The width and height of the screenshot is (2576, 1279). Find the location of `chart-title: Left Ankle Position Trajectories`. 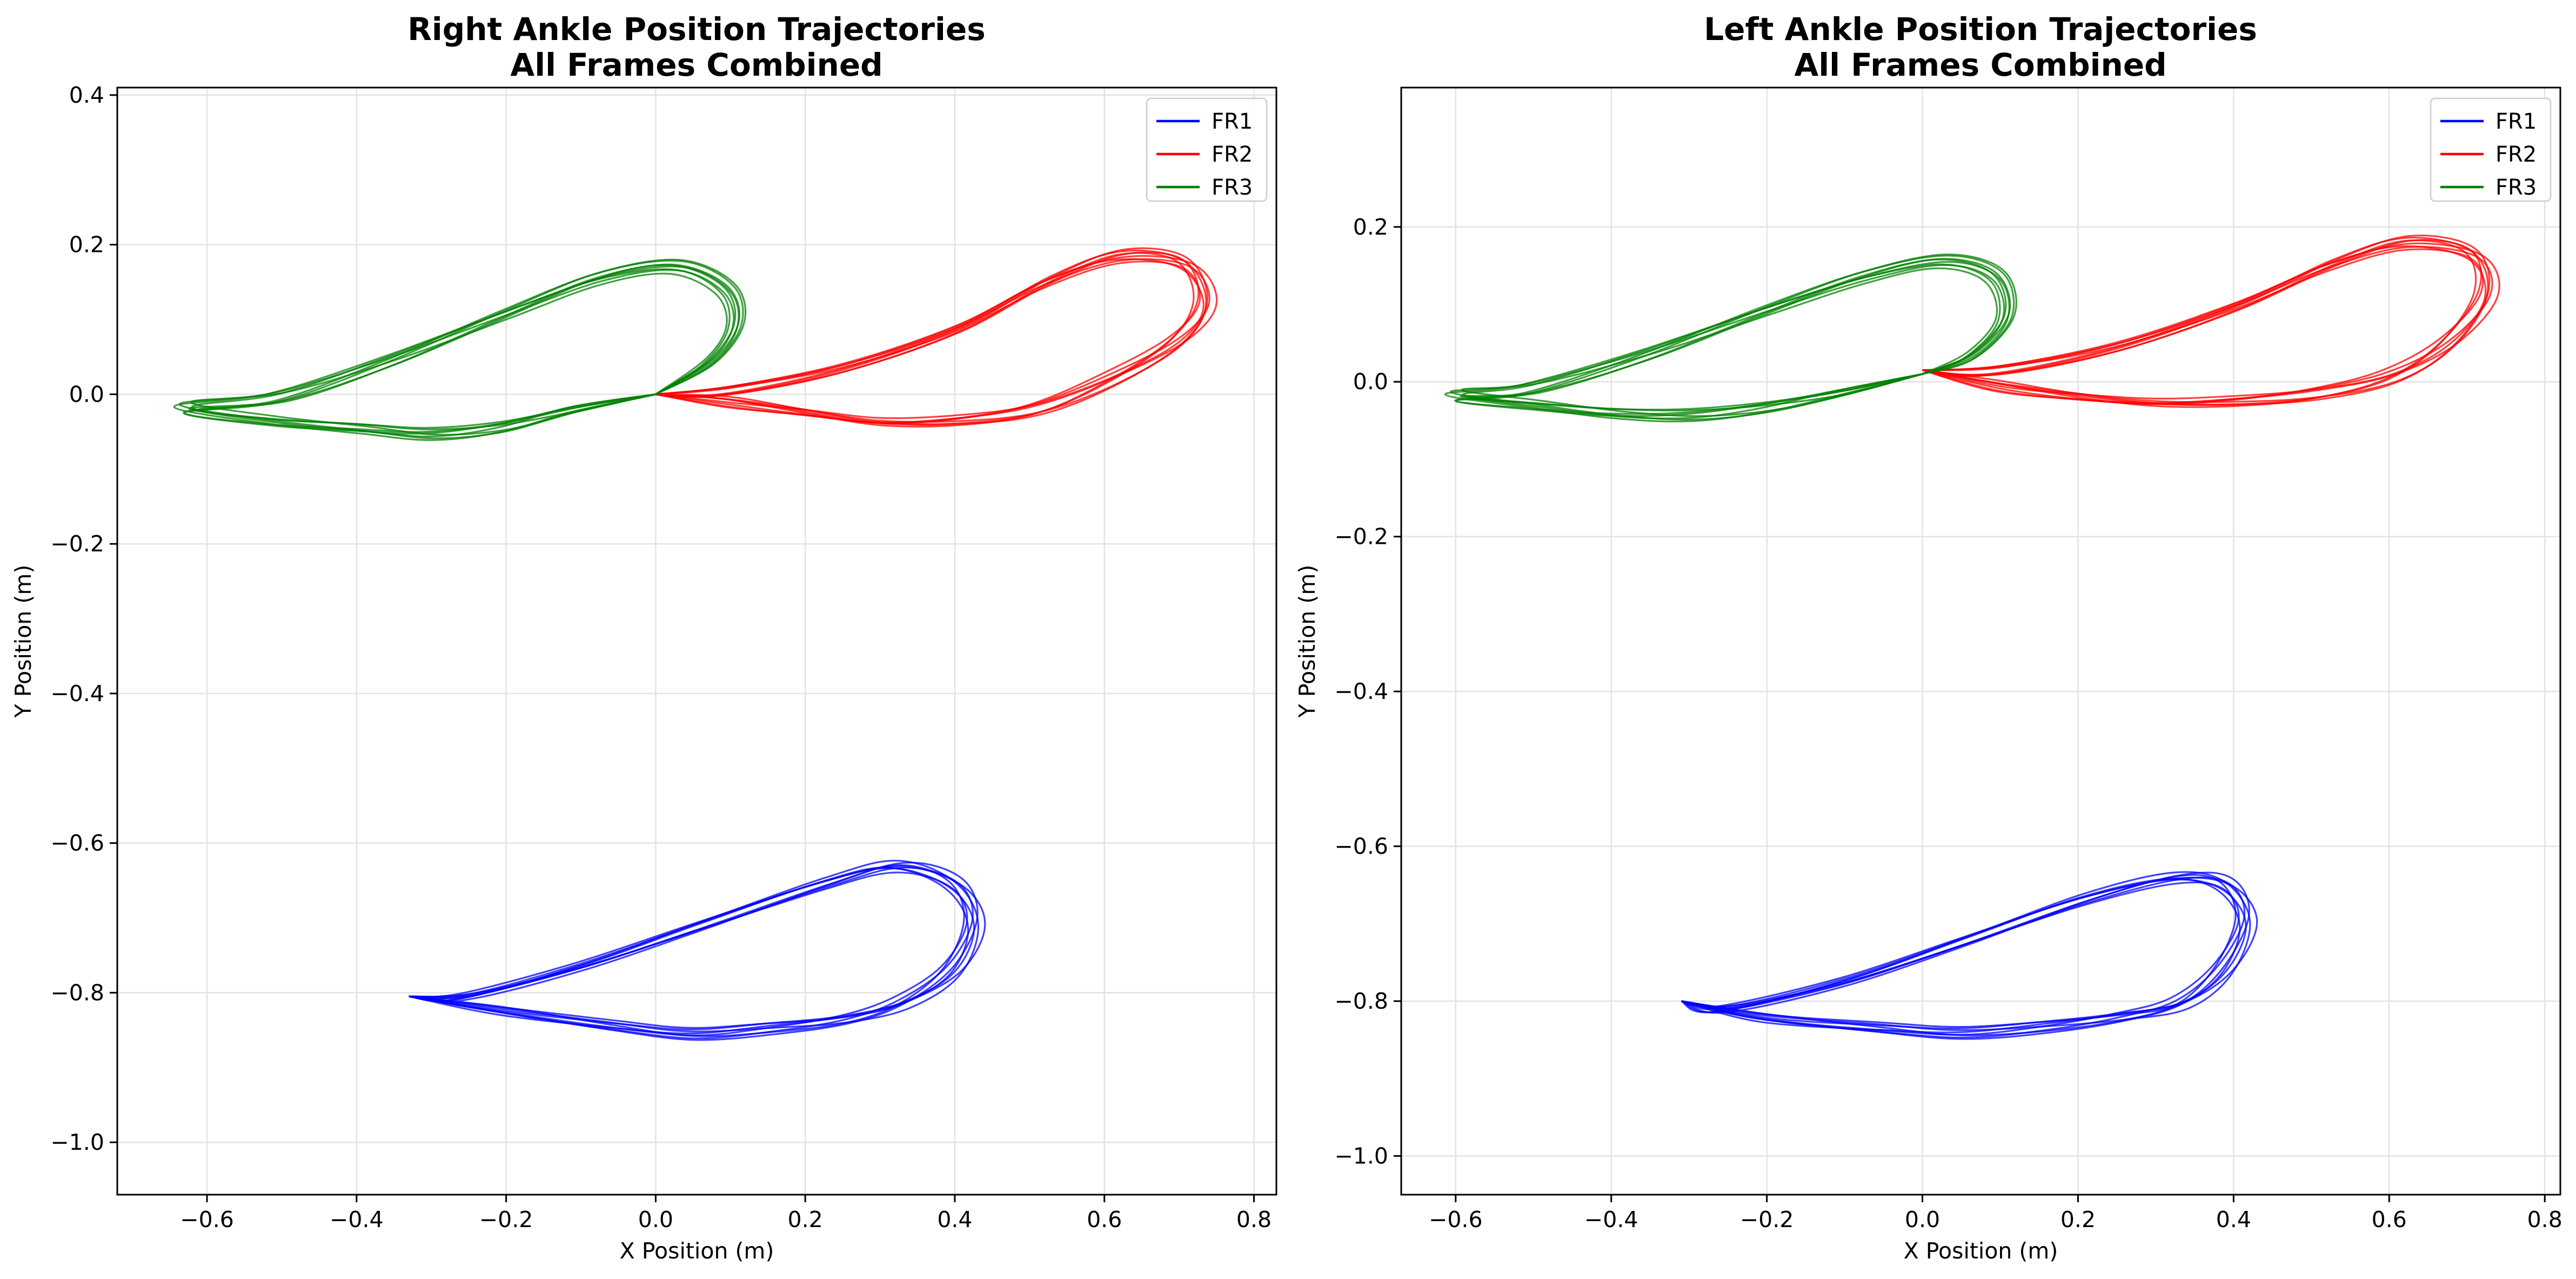

chart-title: Left Ankle Position Trajectories is located at coordinates (1980, 29).